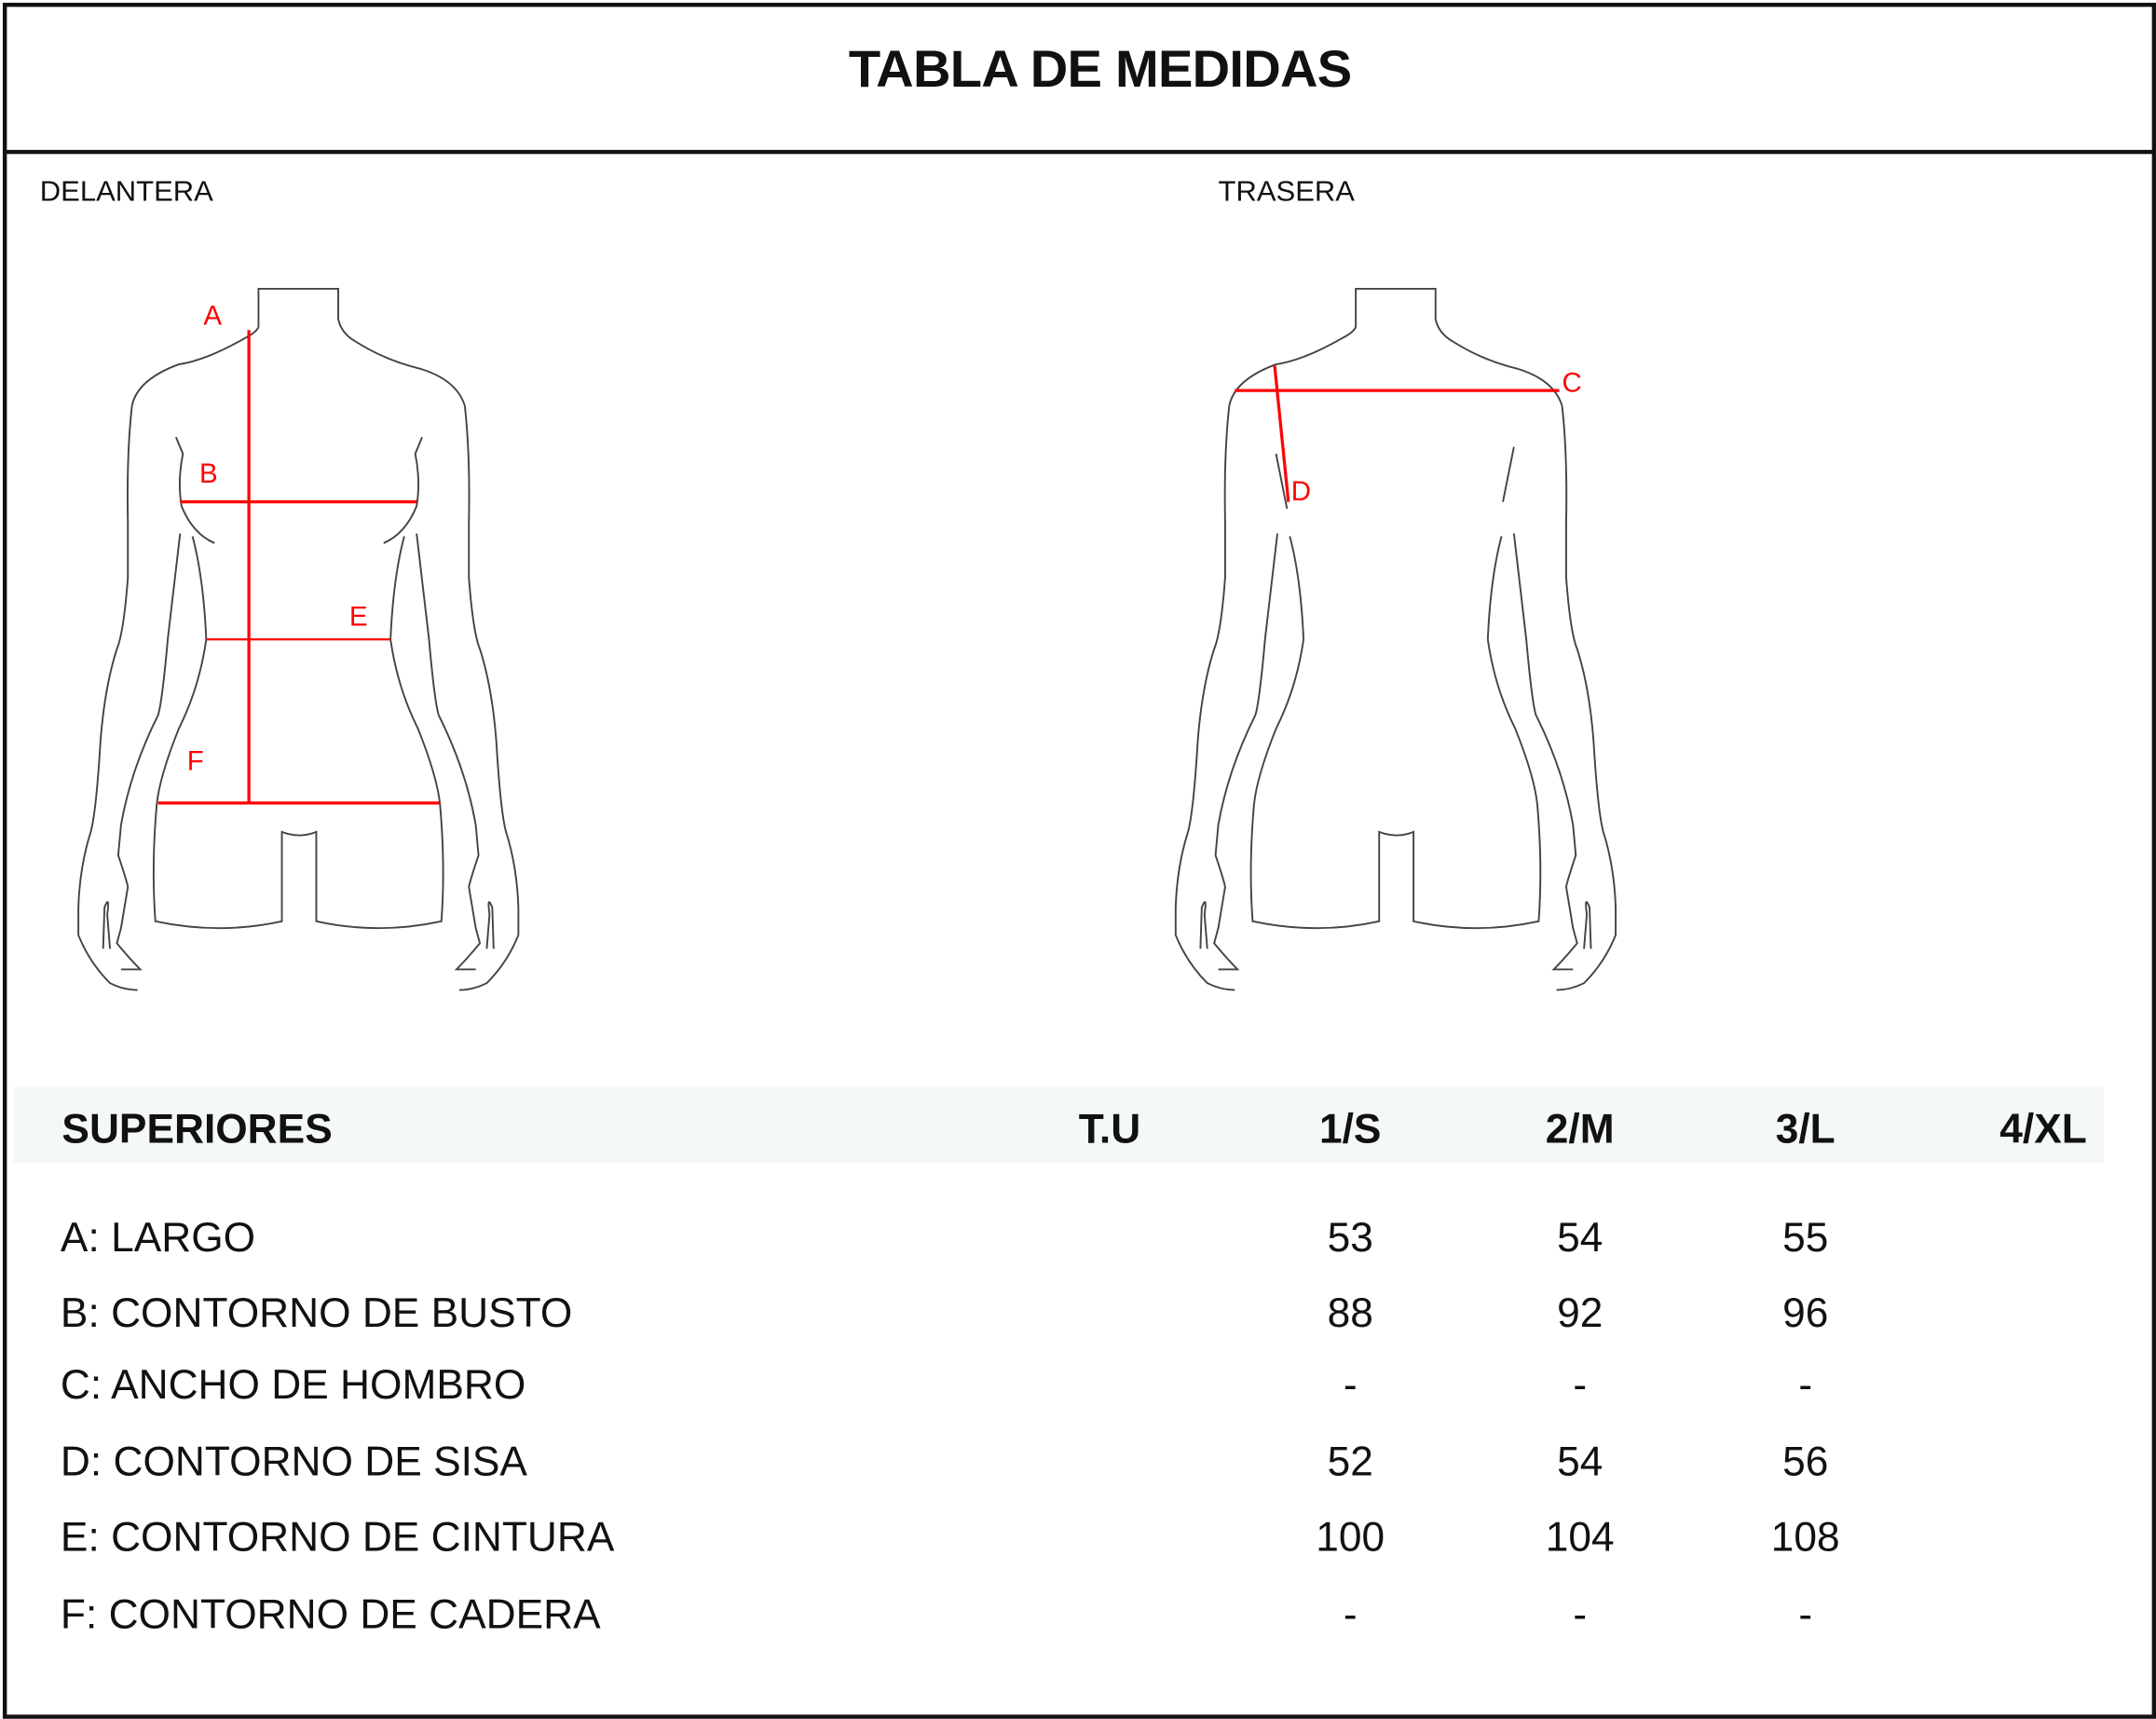 The image size is (2156, 1719). What do you see at coordinates (212, 315) in the screenshot?
I see `marker-a: A` at bounding box center [212, 315].